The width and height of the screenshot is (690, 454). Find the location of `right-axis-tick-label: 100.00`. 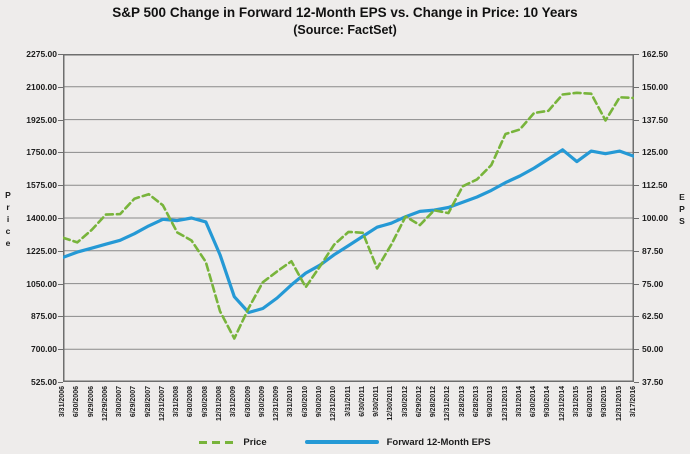

right-axis-tick-label: 100.00 is located at coordinates (655, 218).